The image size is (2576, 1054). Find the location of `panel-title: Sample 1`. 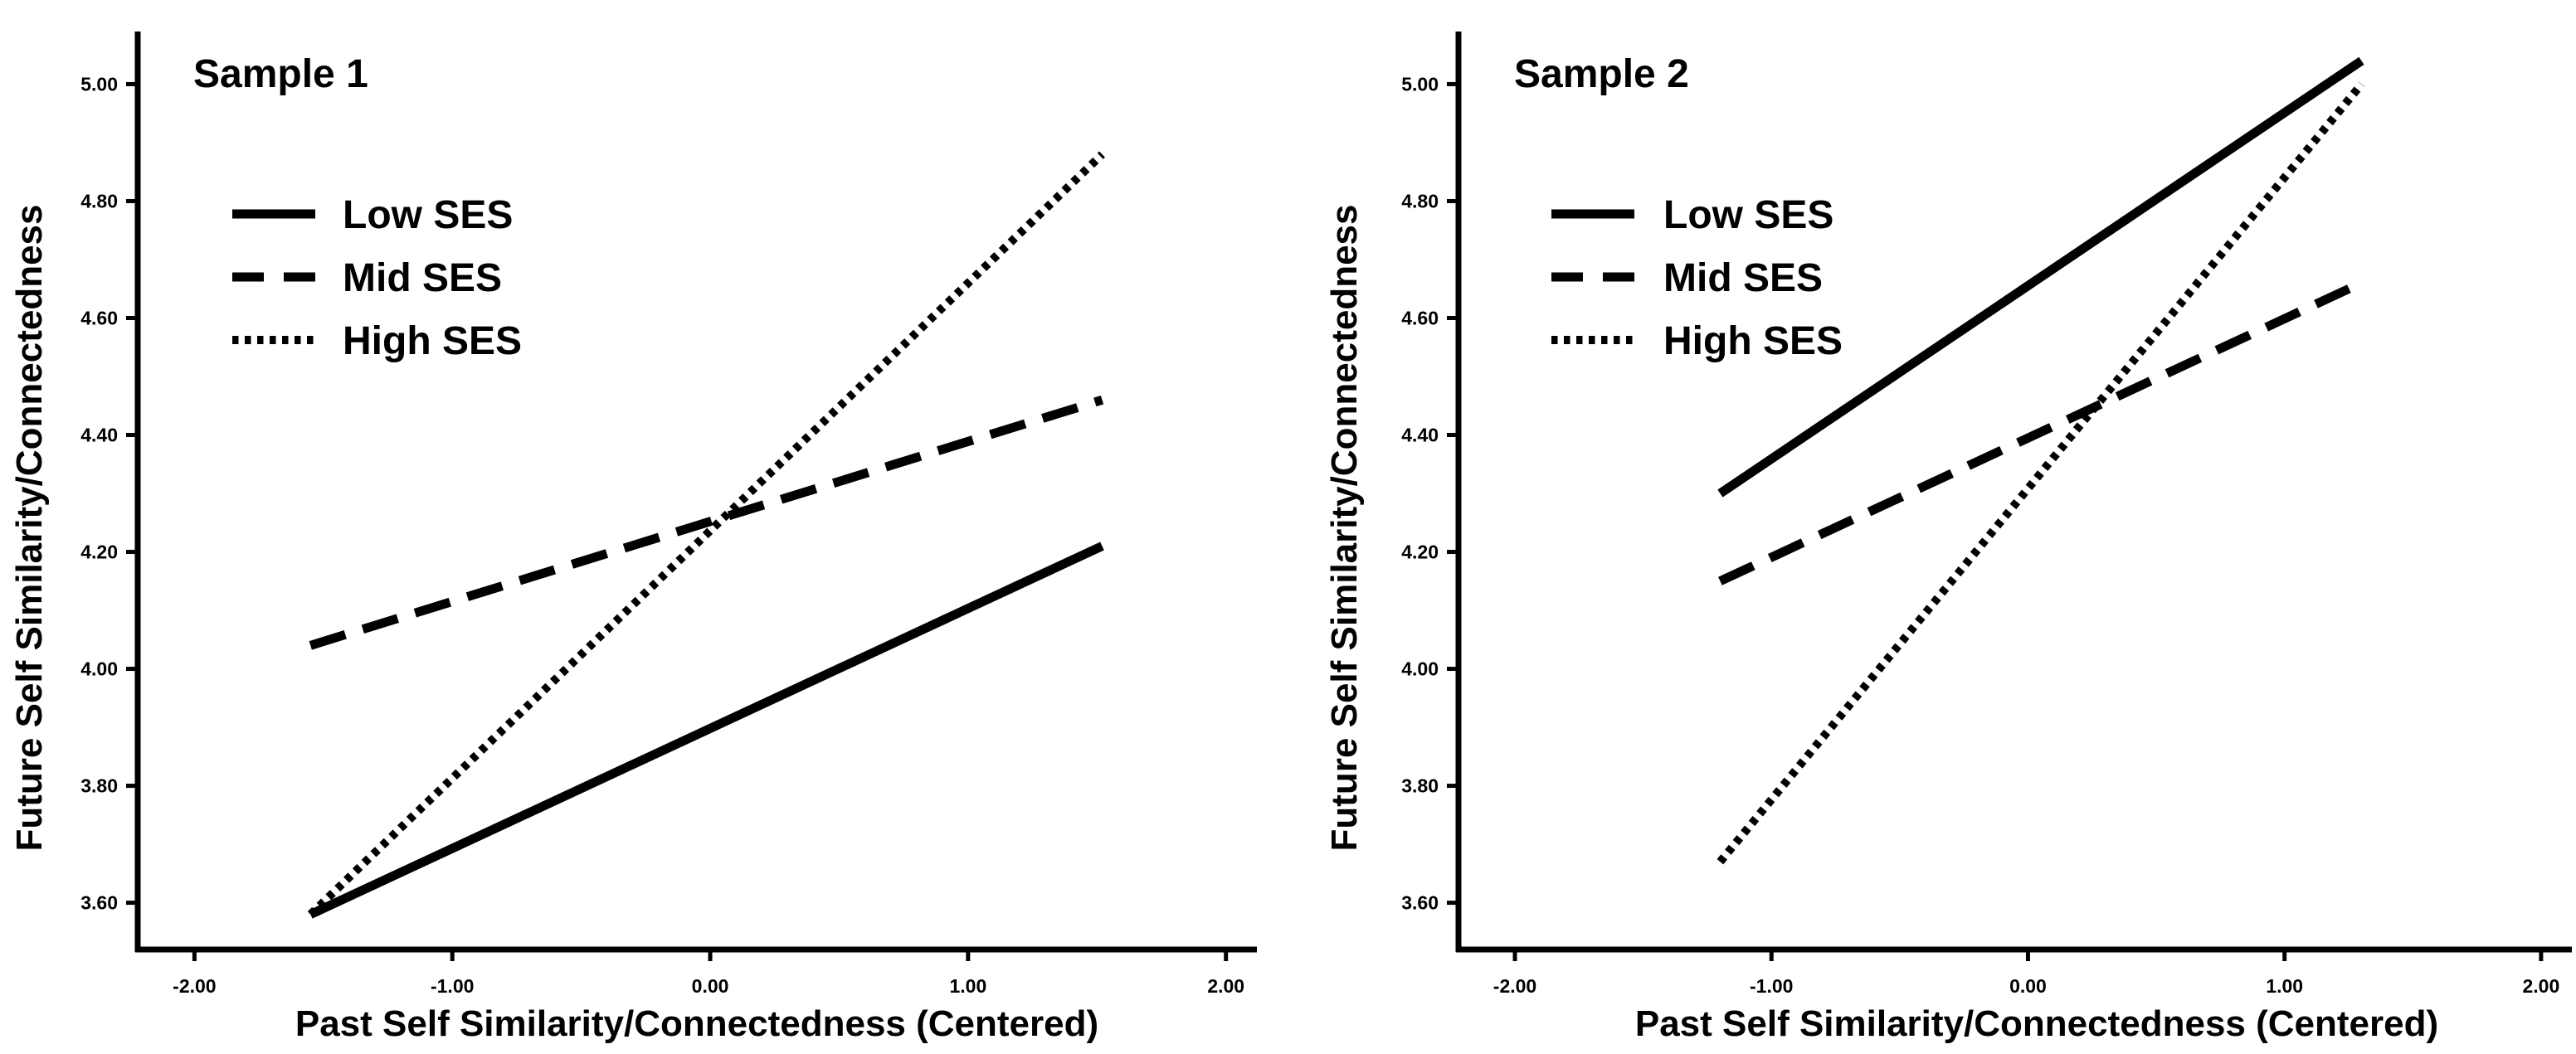

panel-title: Sample 1 is located at coordinates (280, 74).